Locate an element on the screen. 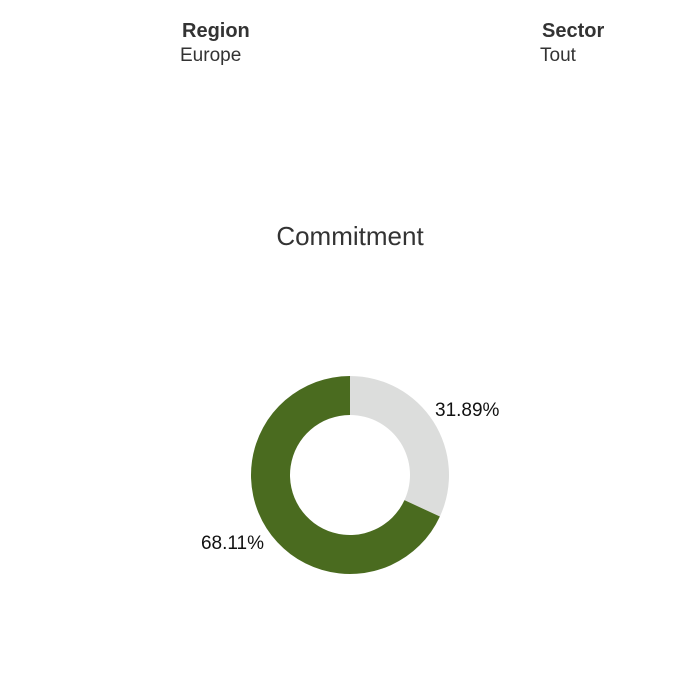 The height and width of the screenshot is (700, 700). region-value: Europe is located at coordinates (211, 55).